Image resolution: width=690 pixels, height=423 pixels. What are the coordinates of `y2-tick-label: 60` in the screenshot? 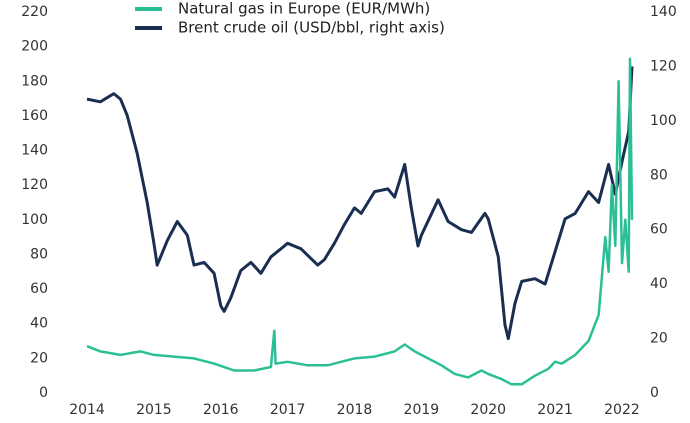 It's located at (659, 230).